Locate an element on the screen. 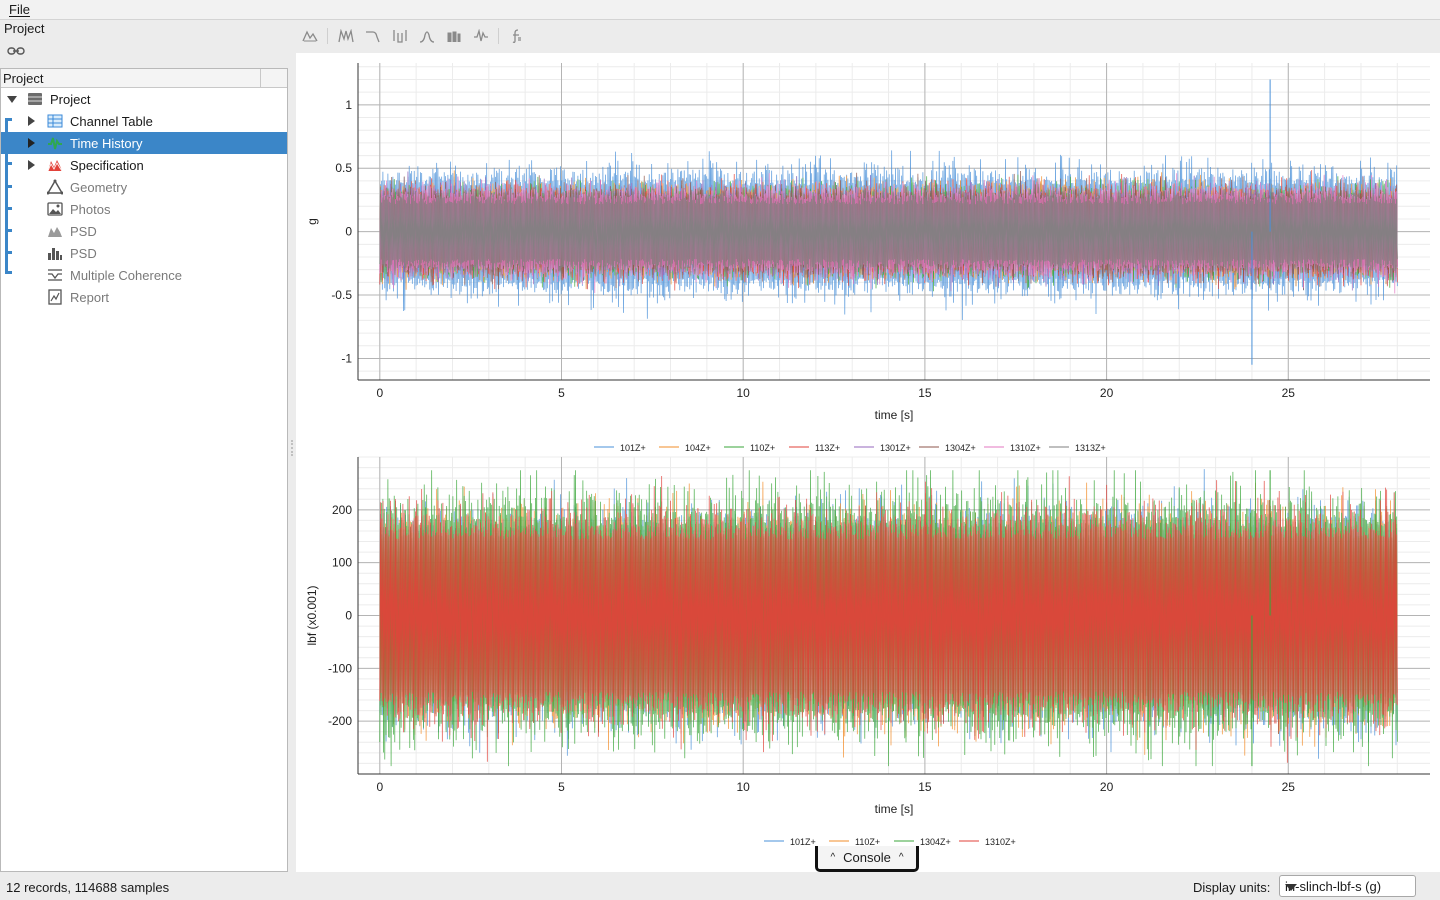 Image resolution: width=1440 pixels, height=900 pixels. tree-branch-line is located at coordinates (6, 196).